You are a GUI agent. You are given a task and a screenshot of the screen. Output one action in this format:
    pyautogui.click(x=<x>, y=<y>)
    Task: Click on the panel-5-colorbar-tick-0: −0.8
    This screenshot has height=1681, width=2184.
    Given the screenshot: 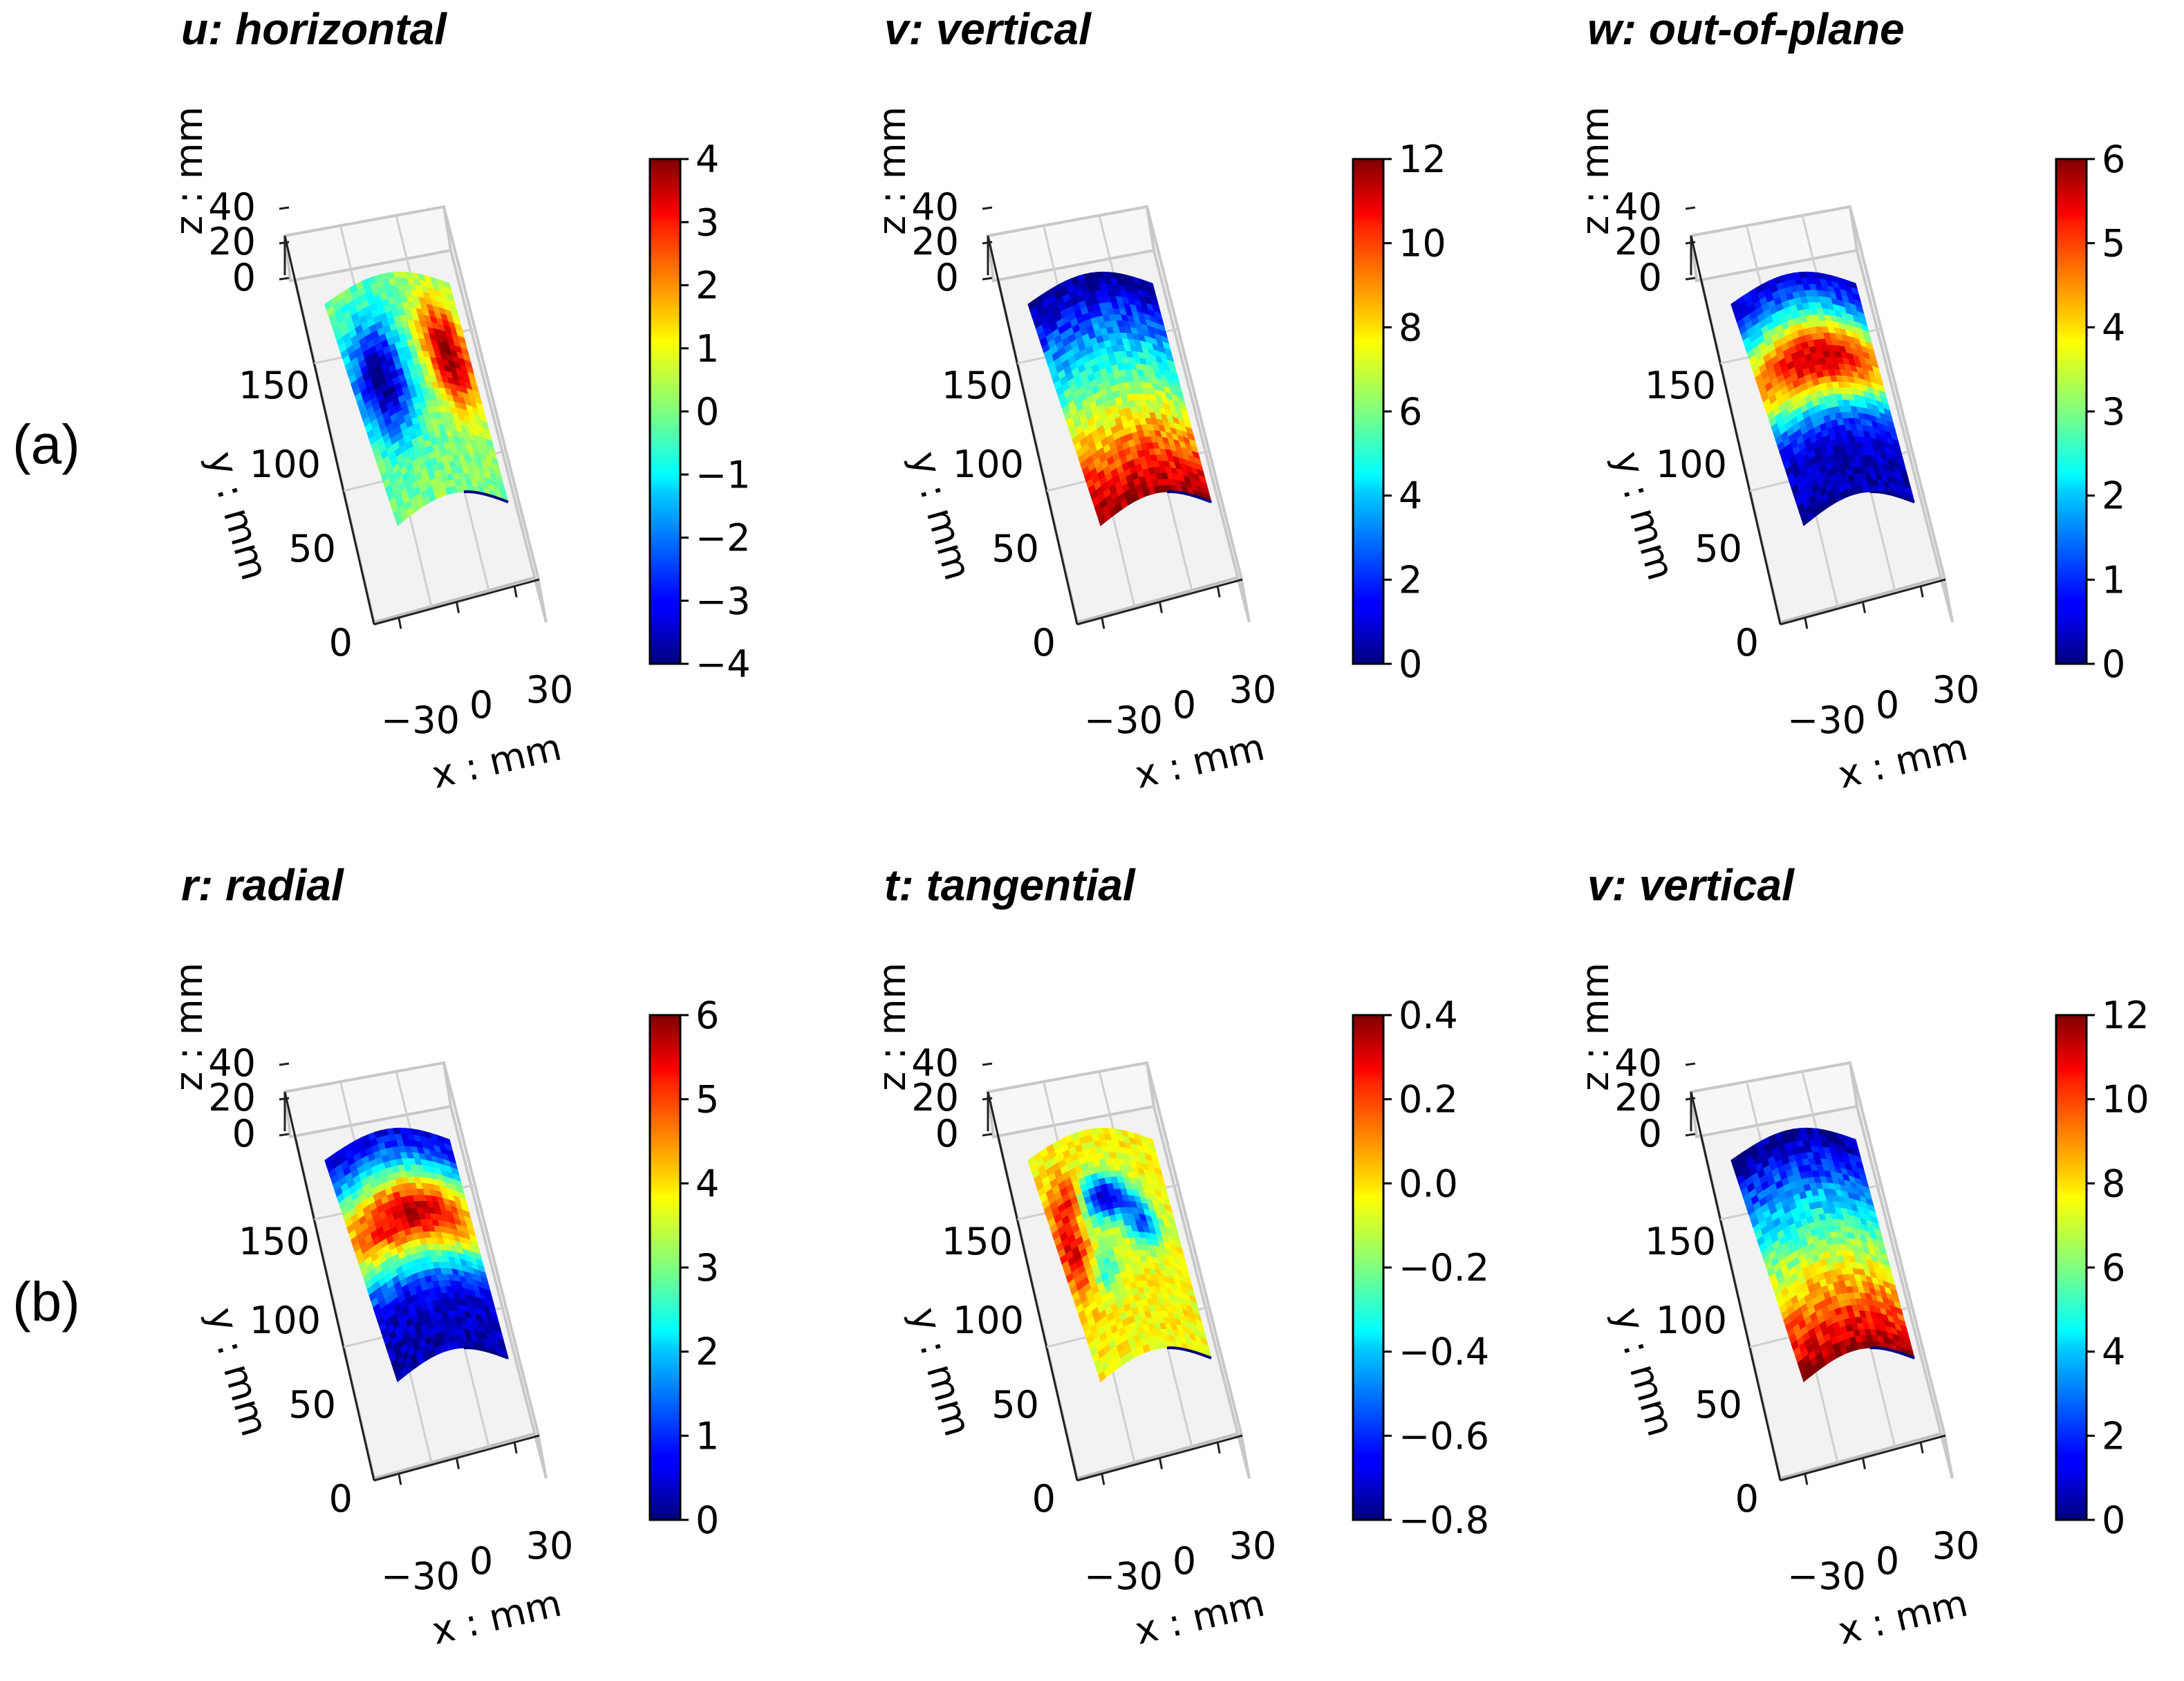 What is the action you would take?
    pyautogui.click(x=1444, y=1520)
    